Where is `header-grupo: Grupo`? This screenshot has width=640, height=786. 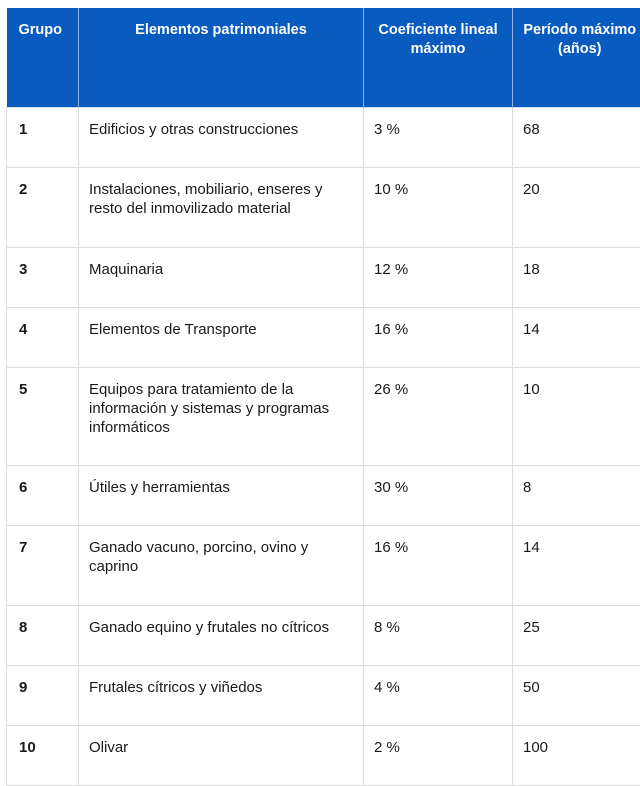 header-grupo: Grupo is located at coordinates (43, 58).